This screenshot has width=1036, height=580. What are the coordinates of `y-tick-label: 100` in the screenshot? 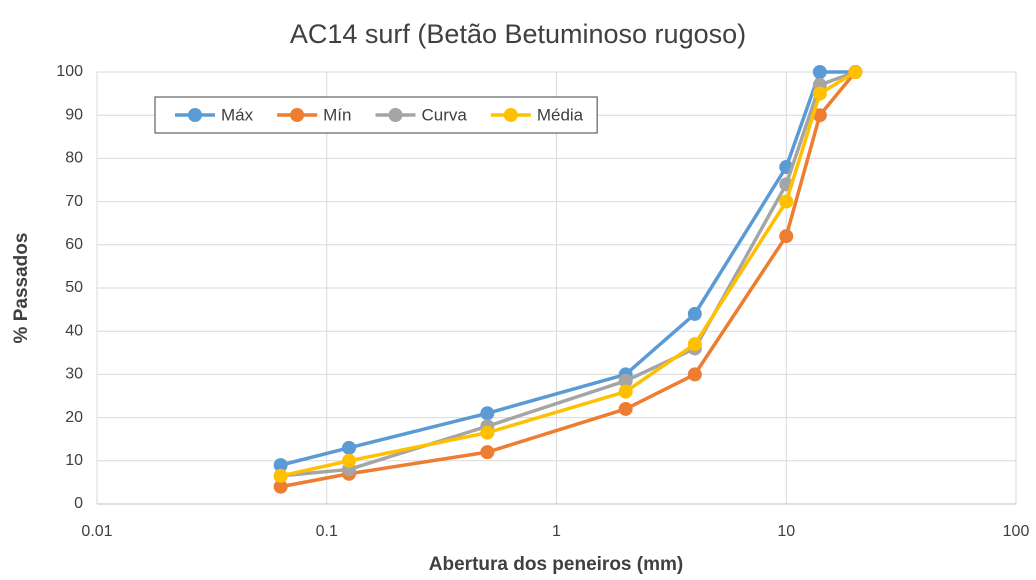 It's located at (69, 71).